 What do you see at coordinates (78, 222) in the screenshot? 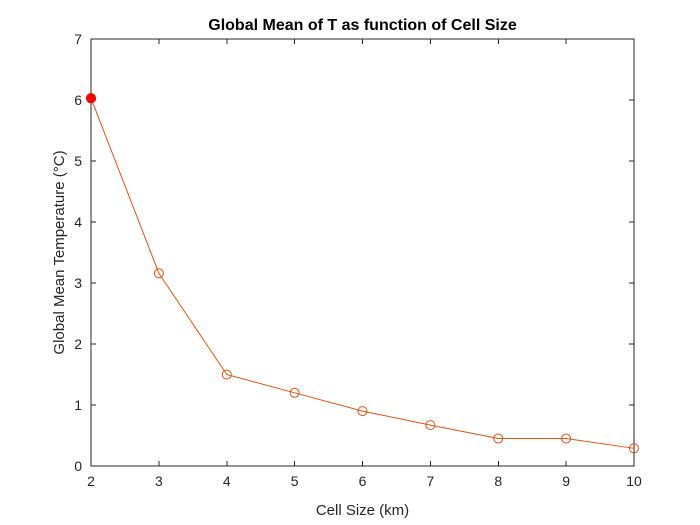
I see `y-tick-label: 4` at bounding box center [78, 222].